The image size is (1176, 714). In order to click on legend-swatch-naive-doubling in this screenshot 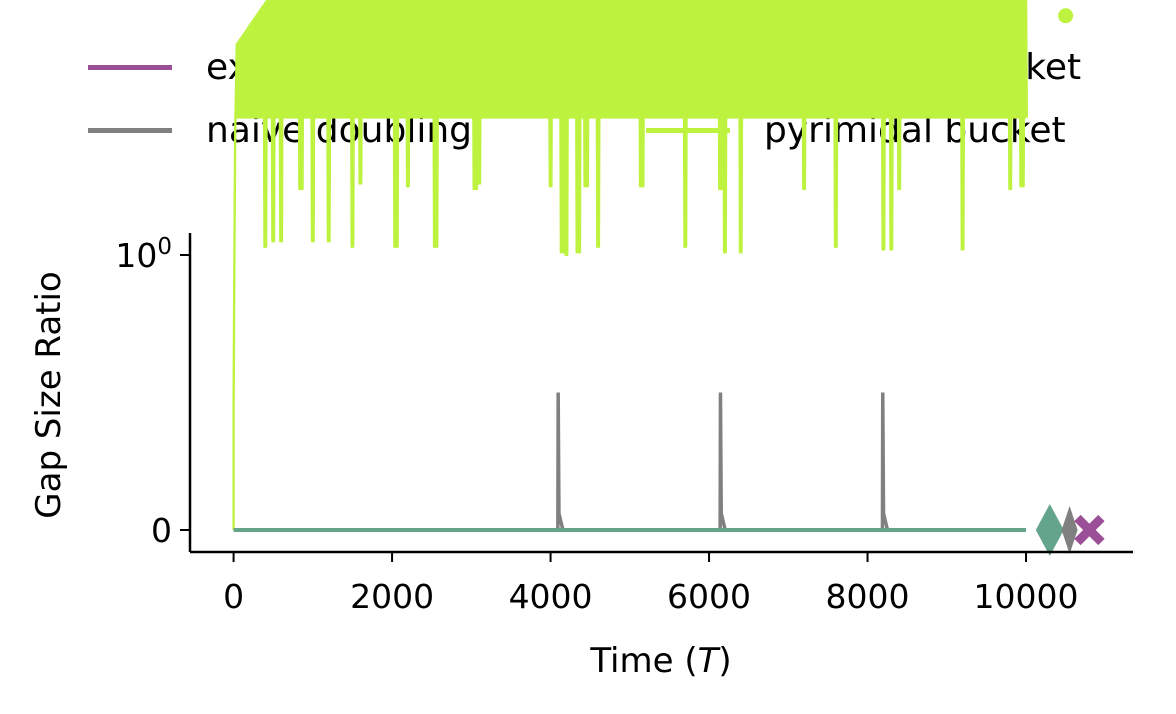, I will do `click(130, 130)`.